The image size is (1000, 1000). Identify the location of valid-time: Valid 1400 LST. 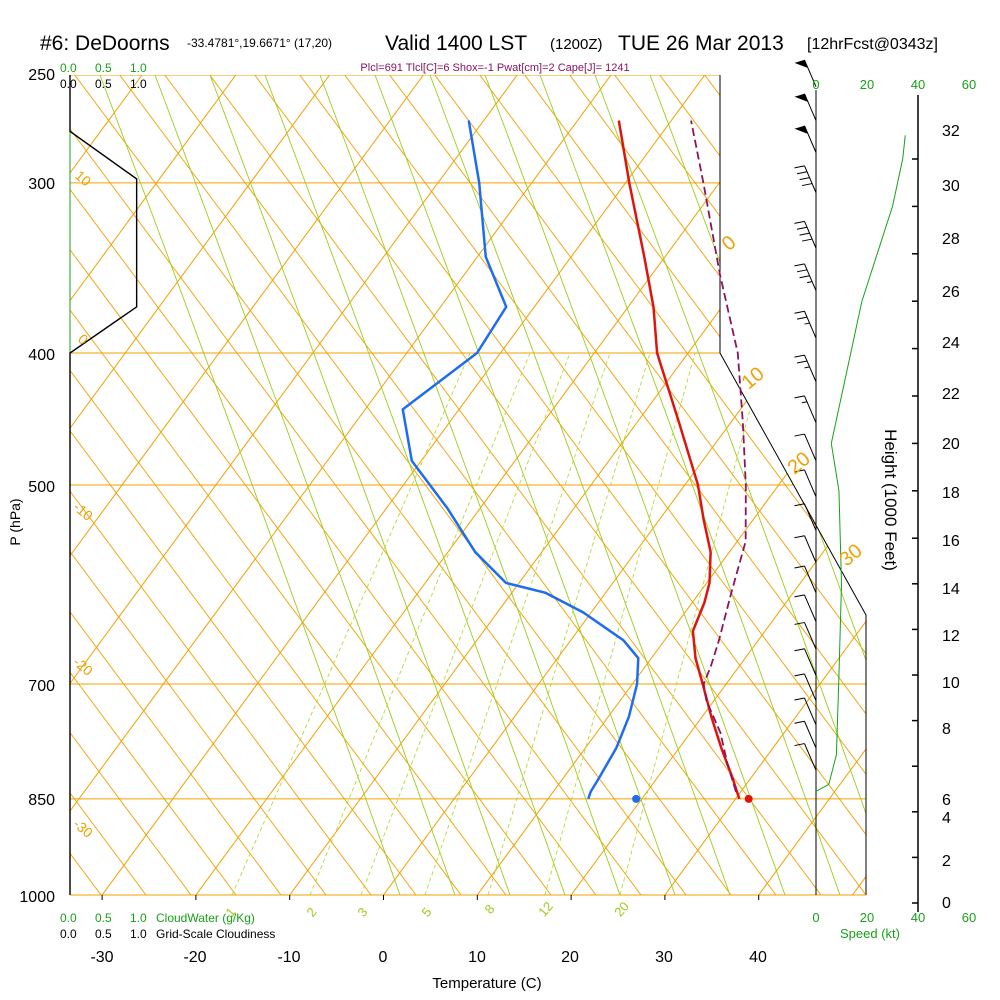
(456, 43).